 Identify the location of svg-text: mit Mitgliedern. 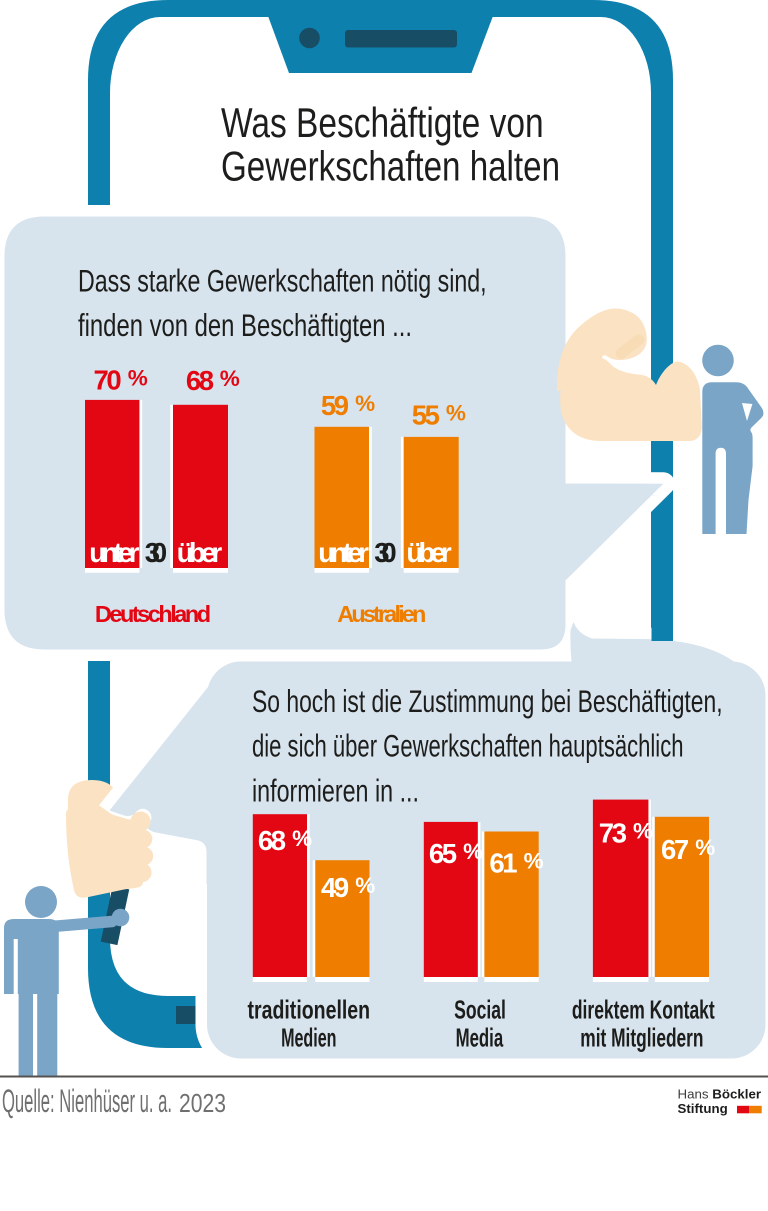
(641, 1038).